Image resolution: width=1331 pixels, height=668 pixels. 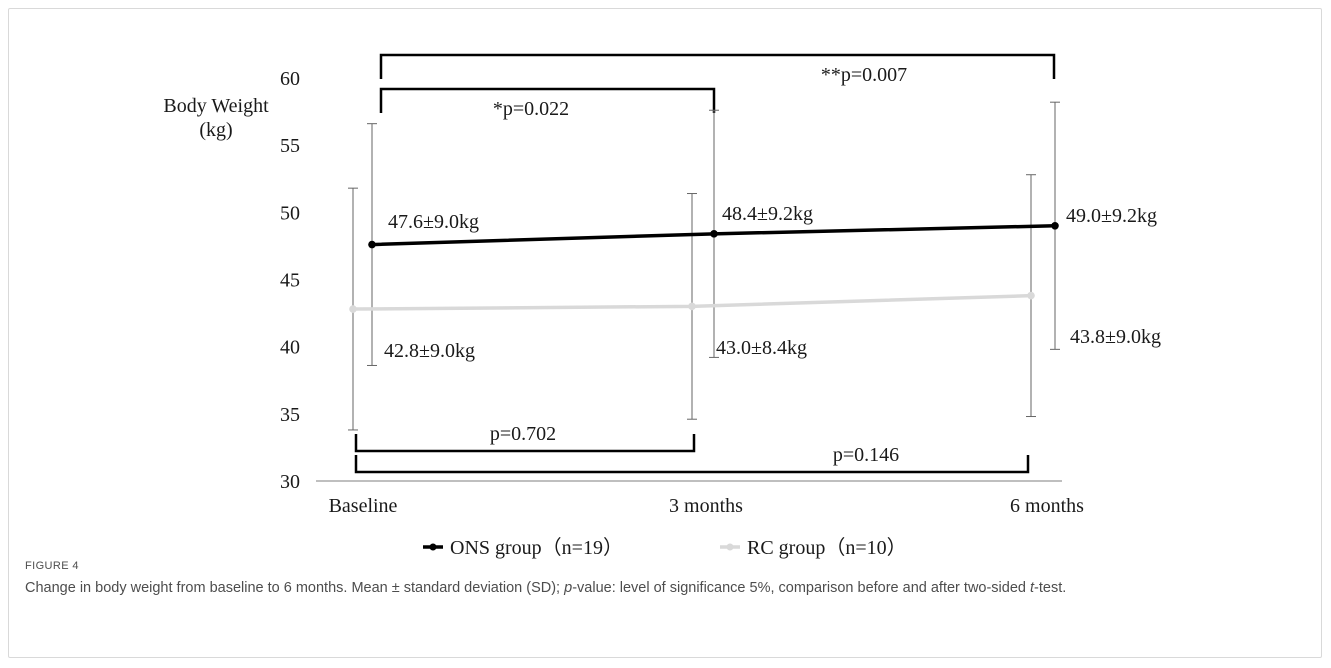 What do you see at coordinates (864, 75) in the screenshot?
I see `annotation-p-value: **p=0.007` at bounding box center [864, 75].